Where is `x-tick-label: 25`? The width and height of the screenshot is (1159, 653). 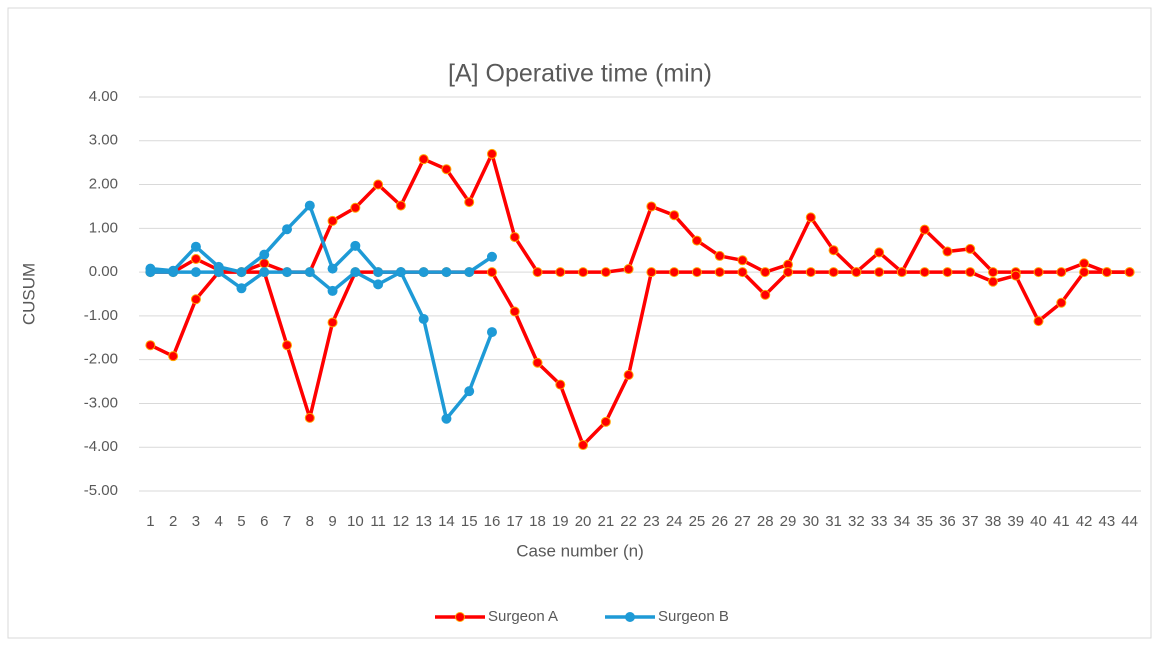
x-tick-label: 25 is located at coordinates (697, 521).